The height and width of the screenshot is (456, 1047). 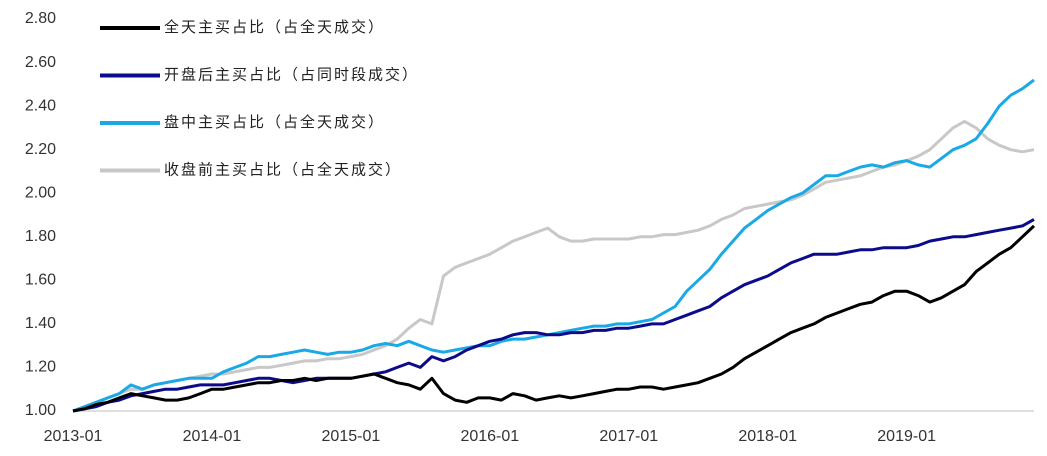 I want to click on y-tick-label: 1.60, so click(x=40, y=280).